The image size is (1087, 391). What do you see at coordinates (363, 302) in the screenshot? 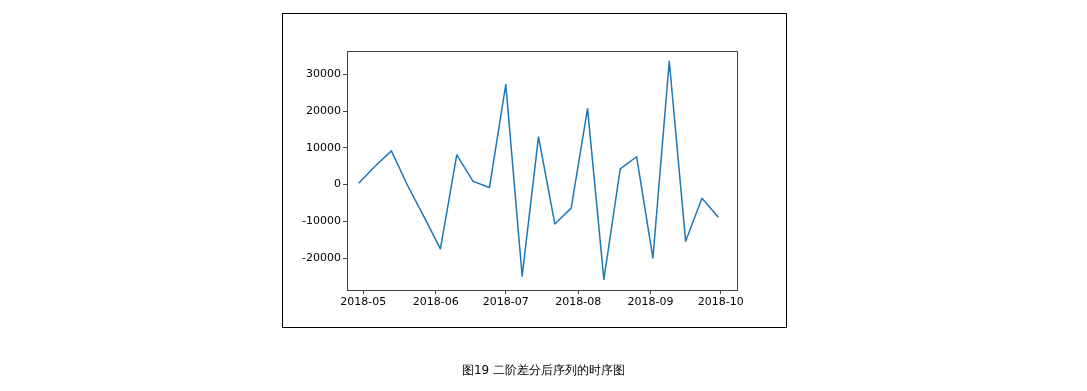
I see `x-tick-label: 2018-05` at bounding box center [363, 302].